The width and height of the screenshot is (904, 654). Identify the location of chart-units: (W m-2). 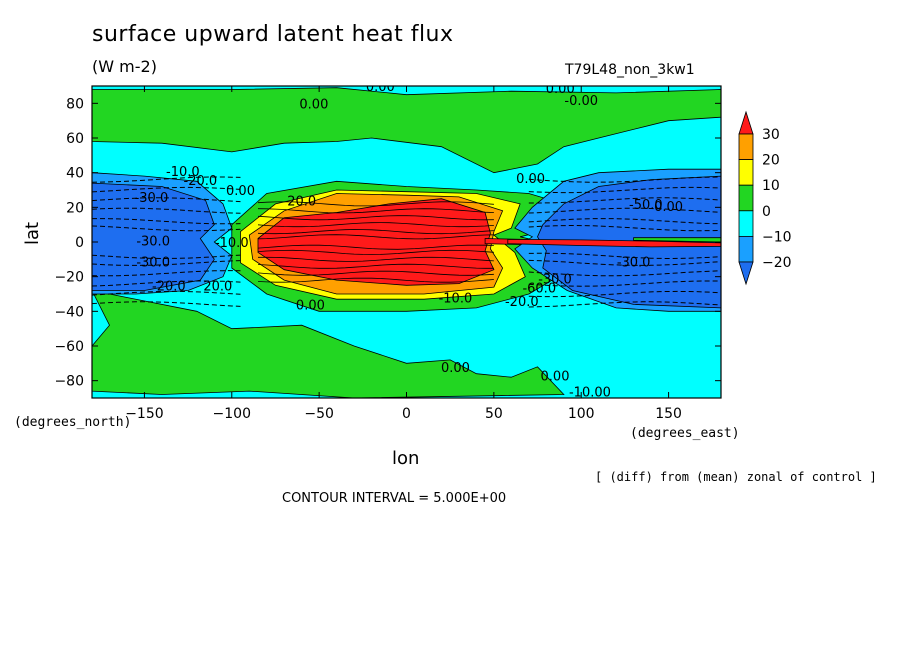
(124, 66).